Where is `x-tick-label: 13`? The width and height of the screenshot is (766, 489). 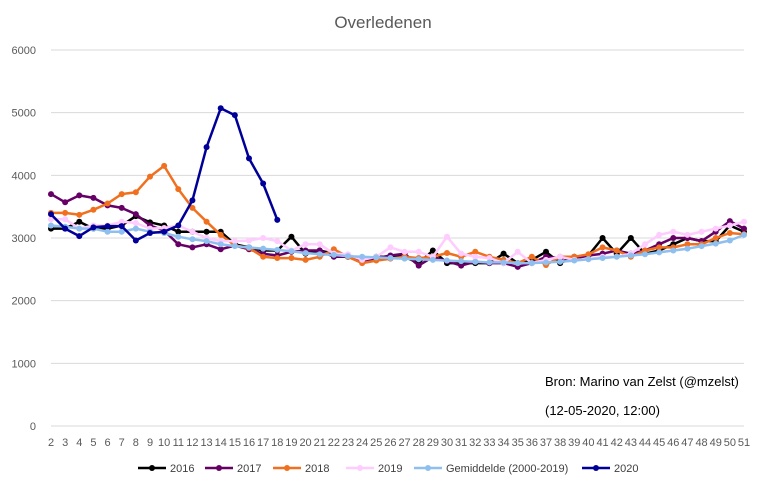
x-tick-label: 13 is located at coordinates (206, 443).